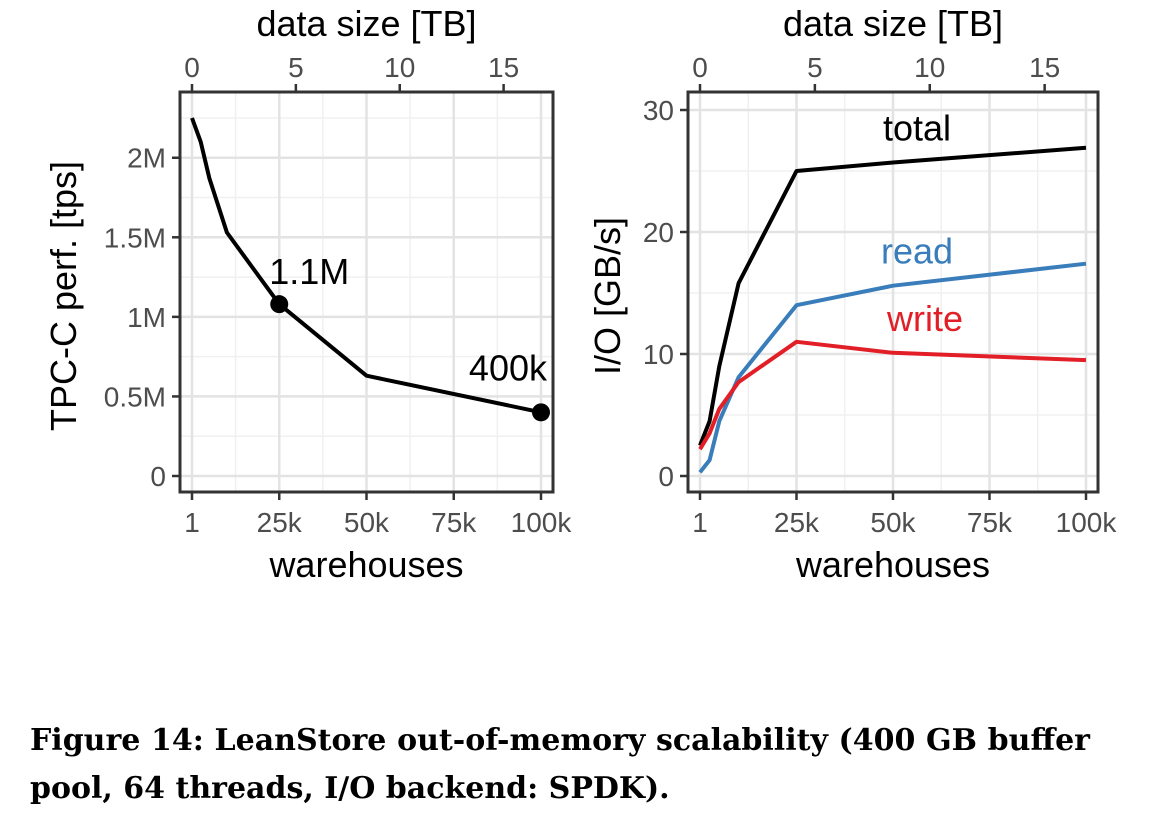 The image size is (1170, 840). What do you see at coordinates (924, 318) in the screenshot?
I see `series-label-write: write` at bounding box center [924, 318].